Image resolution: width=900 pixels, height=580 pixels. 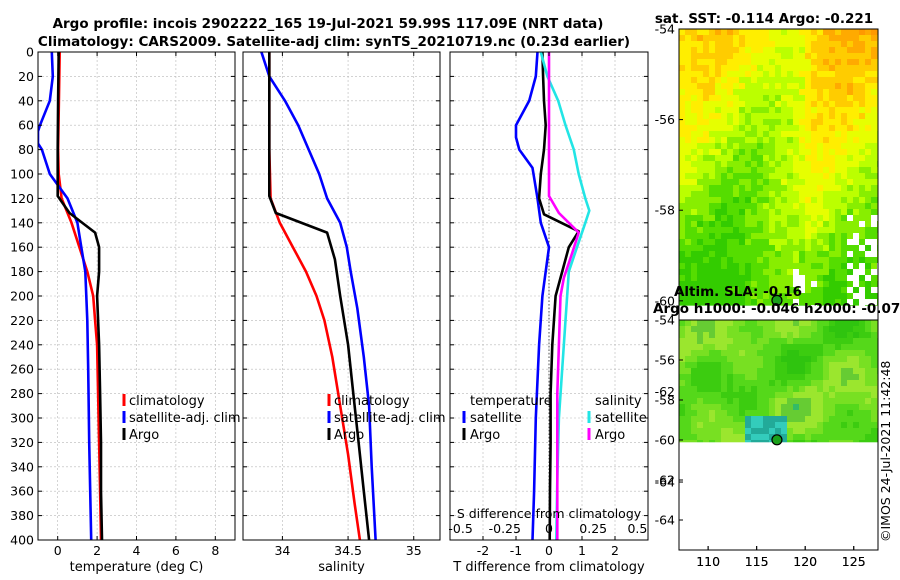 What do you see at coordinates (665, 300) in the screenshot?
I see `y-tick-label: -60` at bounding box center [665, 300].